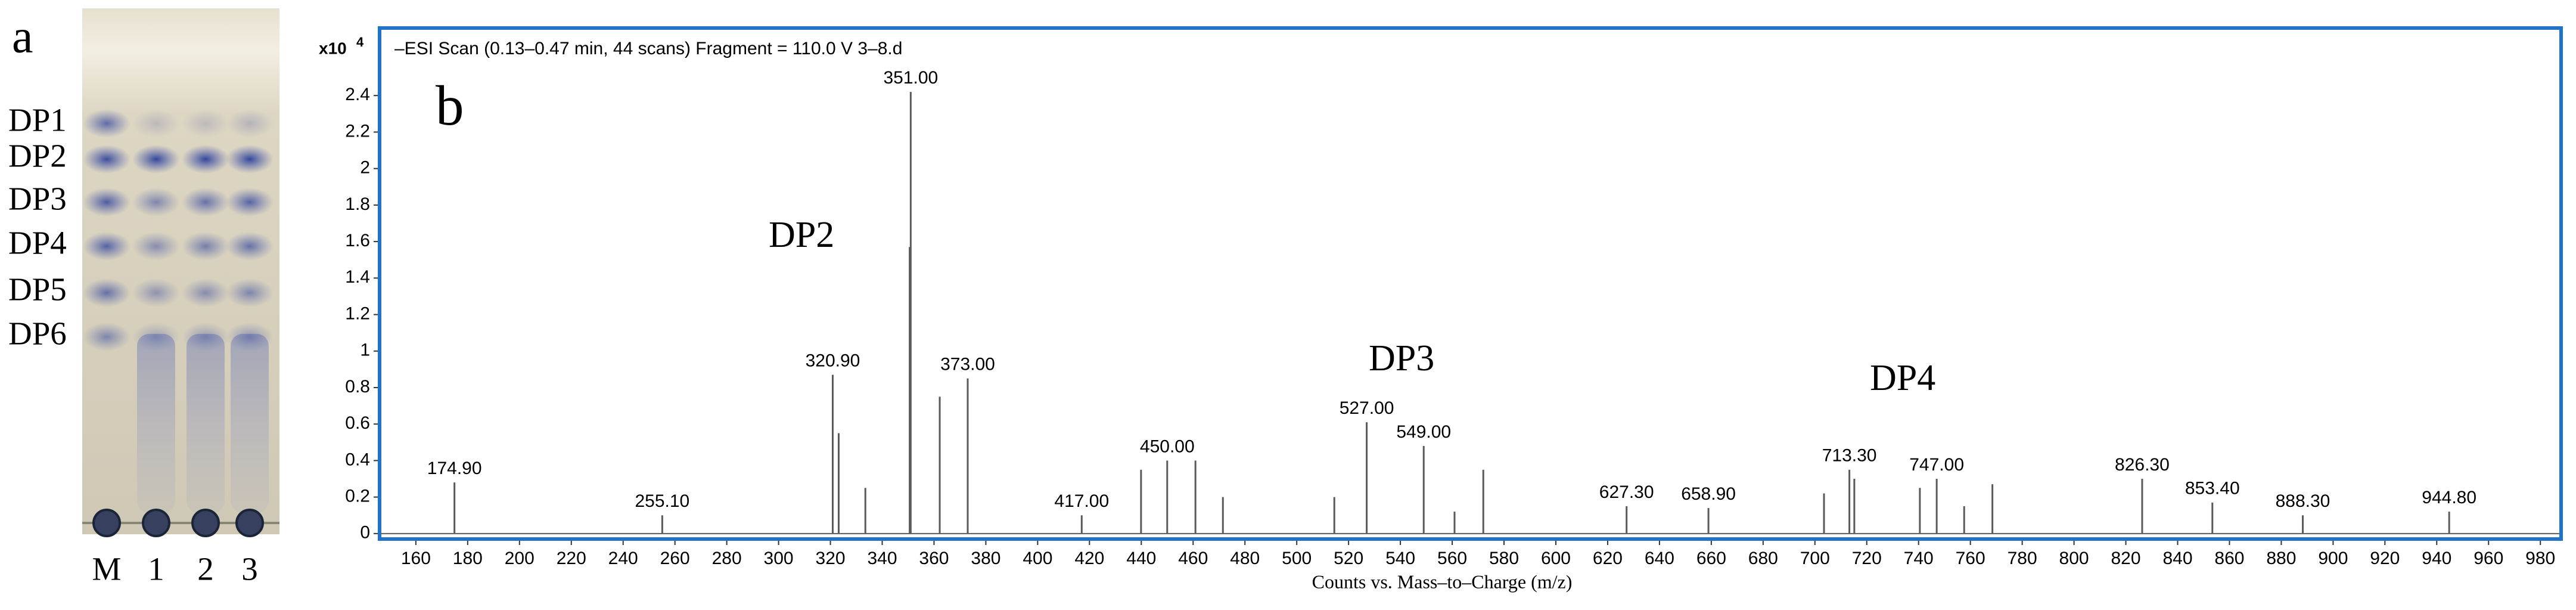 This screenshot has height=610, width=2576. What do you see at coordinates (623, 558) in the screenshot?
I see `x-tick-label: 240` at bounding box center [623, 558].